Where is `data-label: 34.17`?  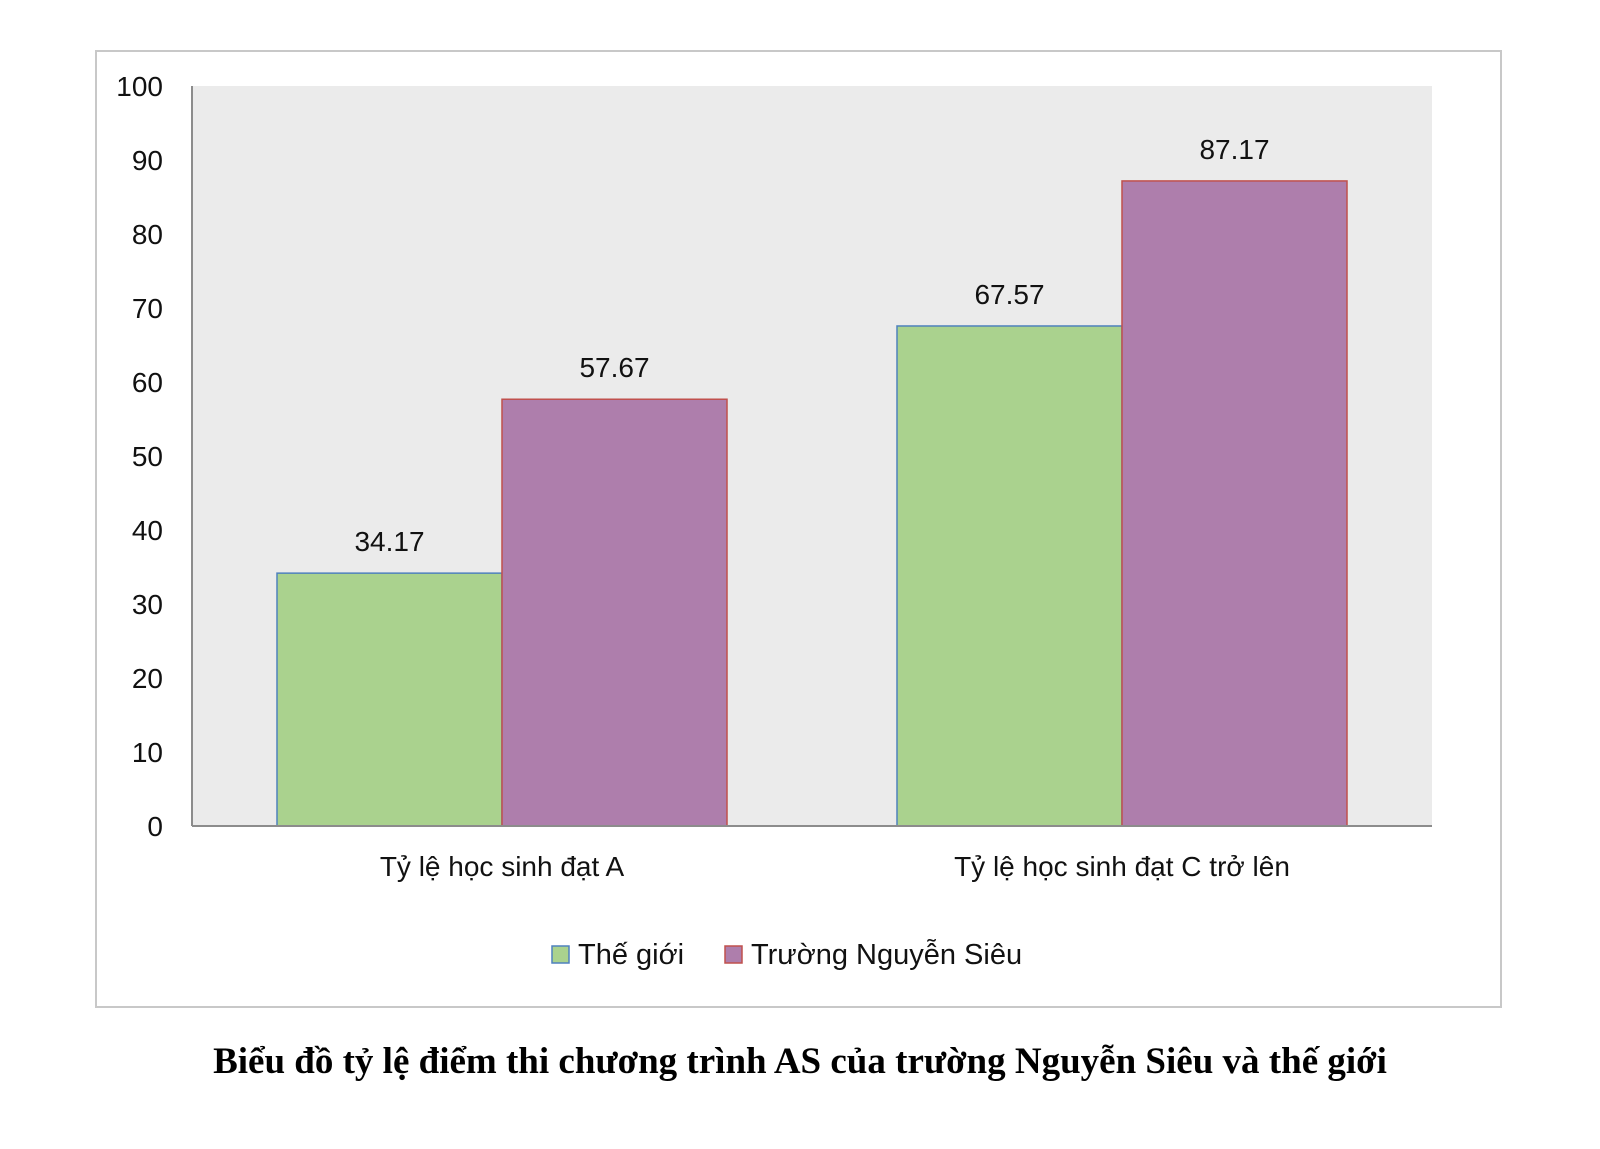 data-label: 34.17 is located at coordinates (389, 541).